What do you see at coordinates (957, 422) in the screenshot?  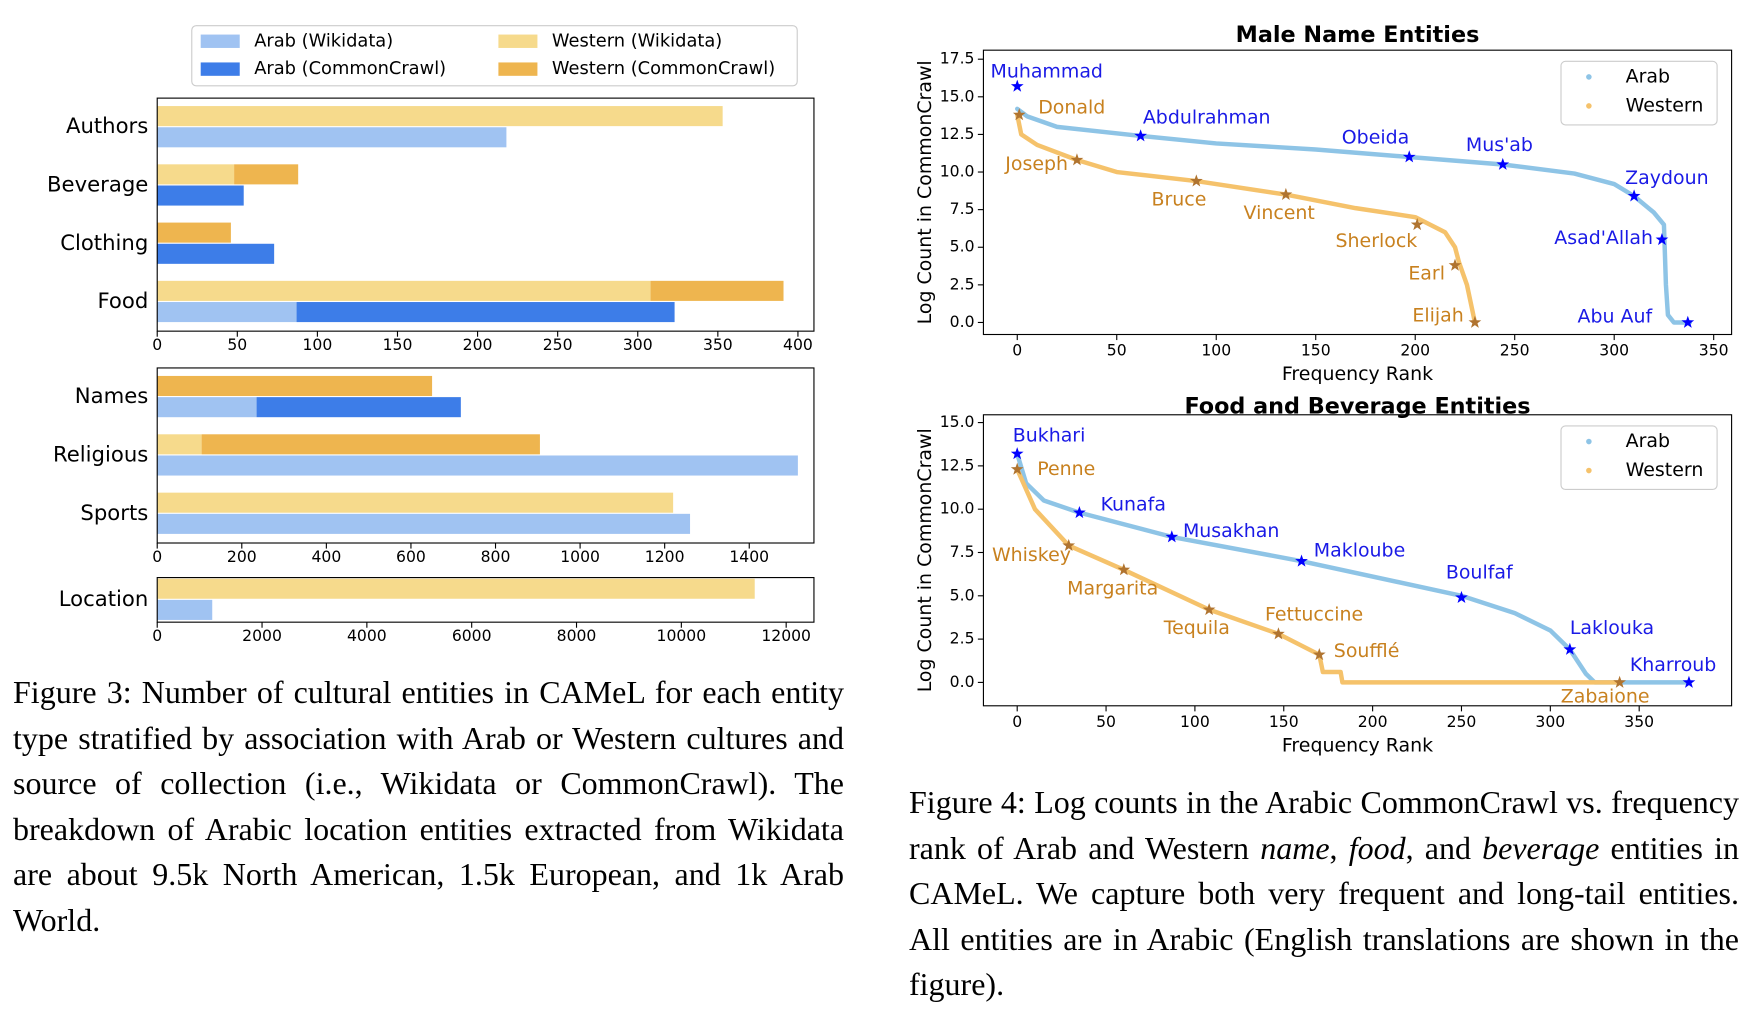 I see `y-tick-label: 15.0` at bounding box center [957, 422].